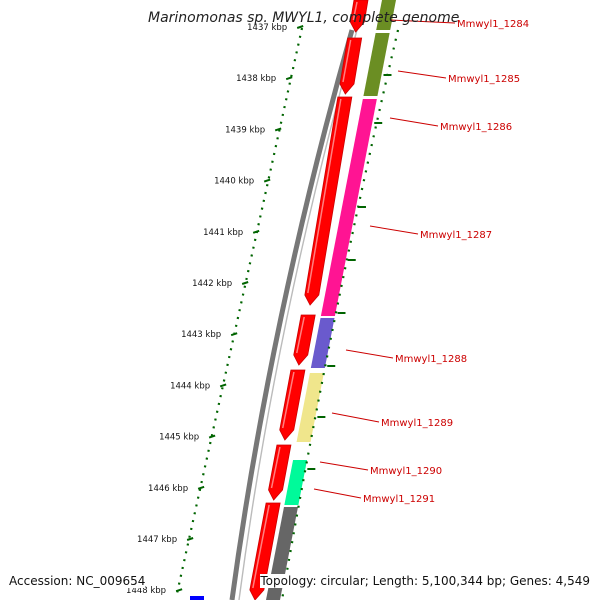  Describe the element at coordinates (146, 591) in the screenshot. I see `ruler-tick-label: 1448 kbp` at that location.